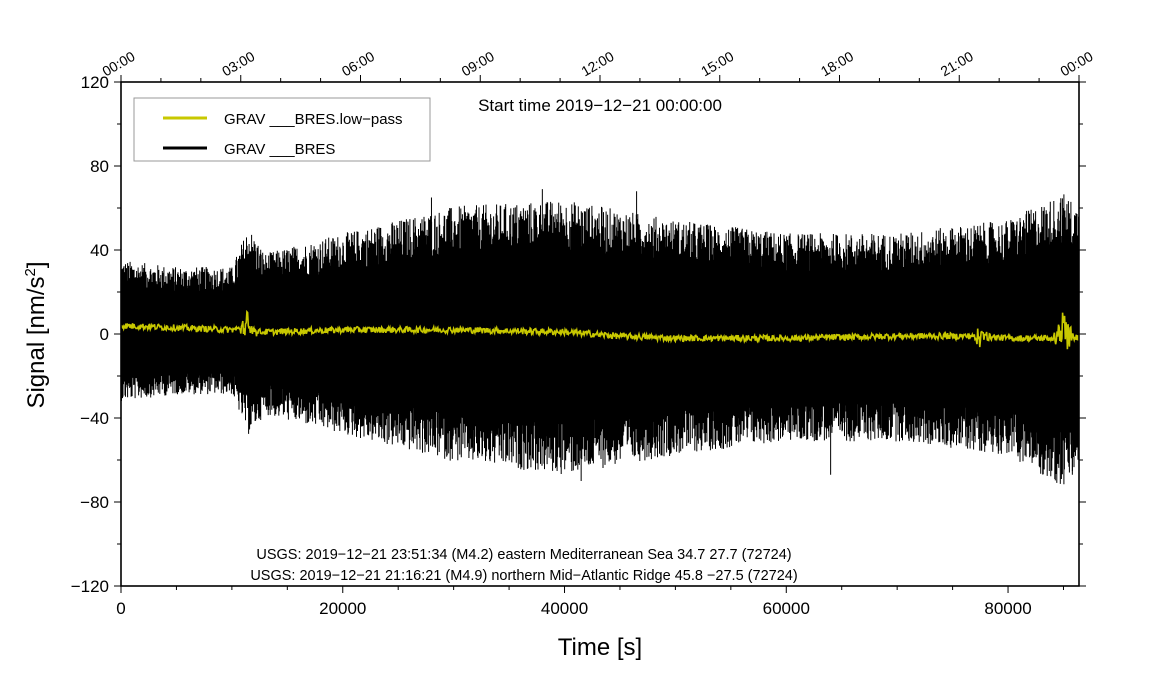 The width and height of the screenshot is (1151, 700). What do you see at coordinates (600, 329) in the screenshot?
I see `lowpass-signal-trace` at bounding box center [600, 329].